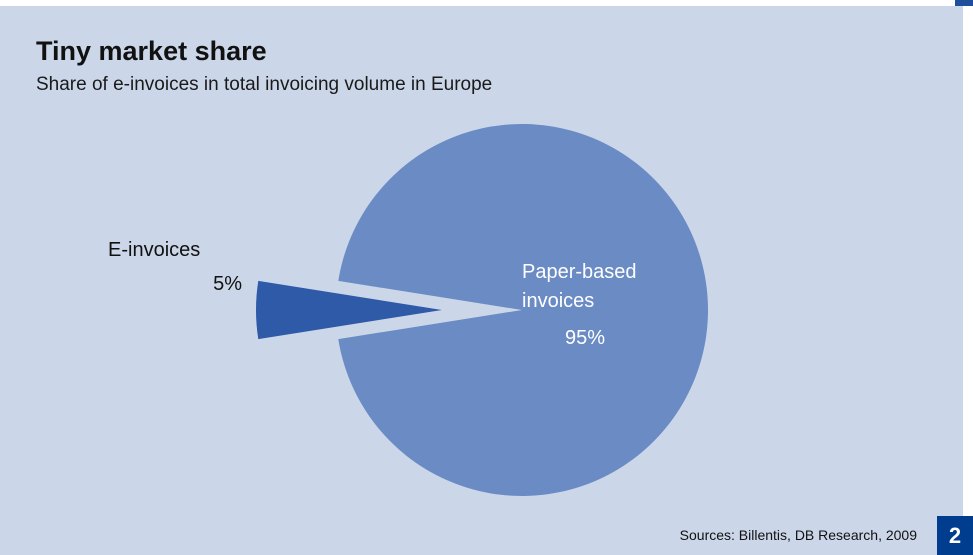 This screenshot has width=973, height=555. I want to click on chart-title: Tiny market share, so click(151, 51).